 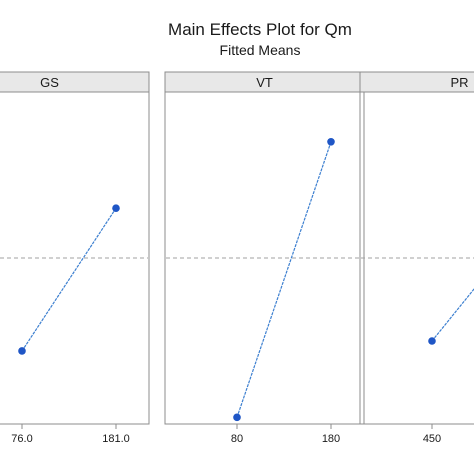 What do you see at coordinates (432, 439) in the screenshot?
I see `x-tick-label-2-0: 450` at bounding box center [432, 439].